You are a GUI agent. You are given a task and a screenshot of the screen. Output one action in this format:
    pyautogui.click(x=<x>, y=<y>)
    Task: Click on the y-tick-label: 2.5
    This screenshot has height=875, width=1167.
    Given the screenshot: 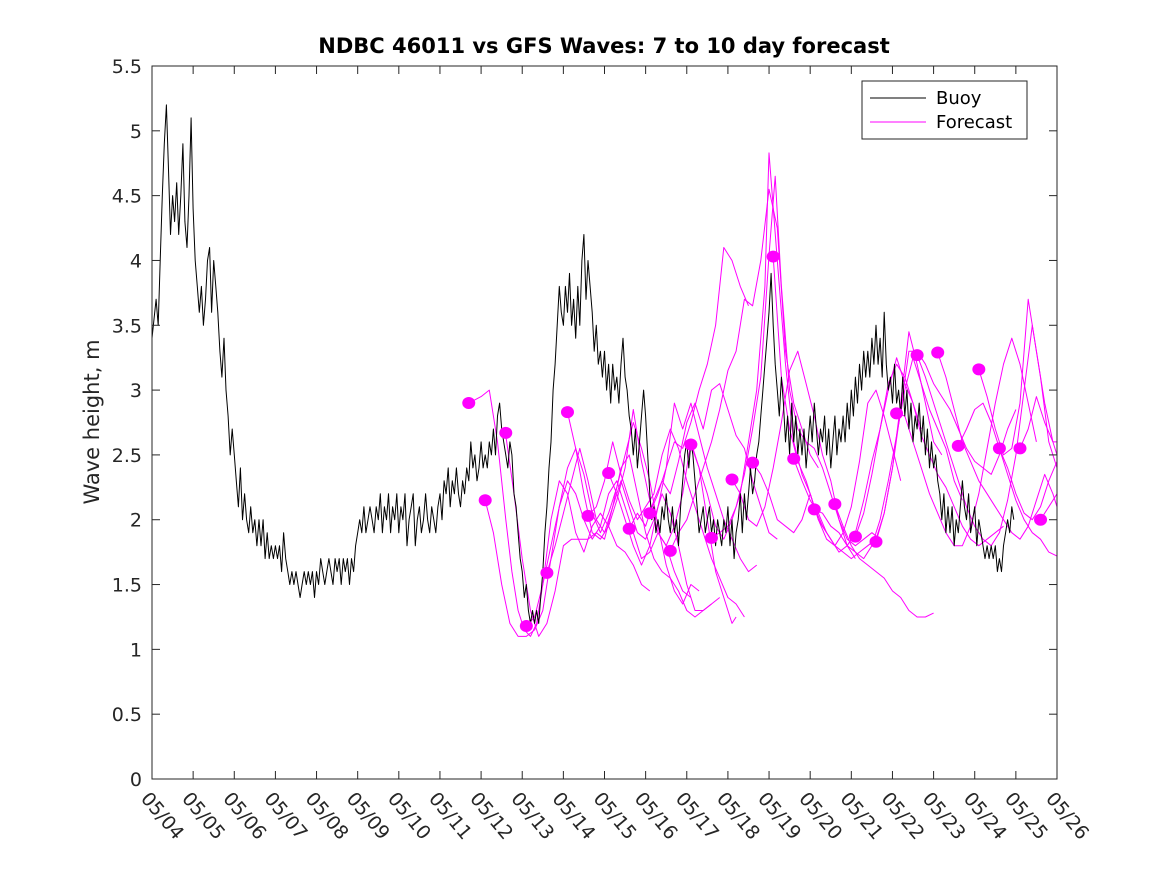 What is the action you would take?
    pyautogui.click(x=127, y=456)
    